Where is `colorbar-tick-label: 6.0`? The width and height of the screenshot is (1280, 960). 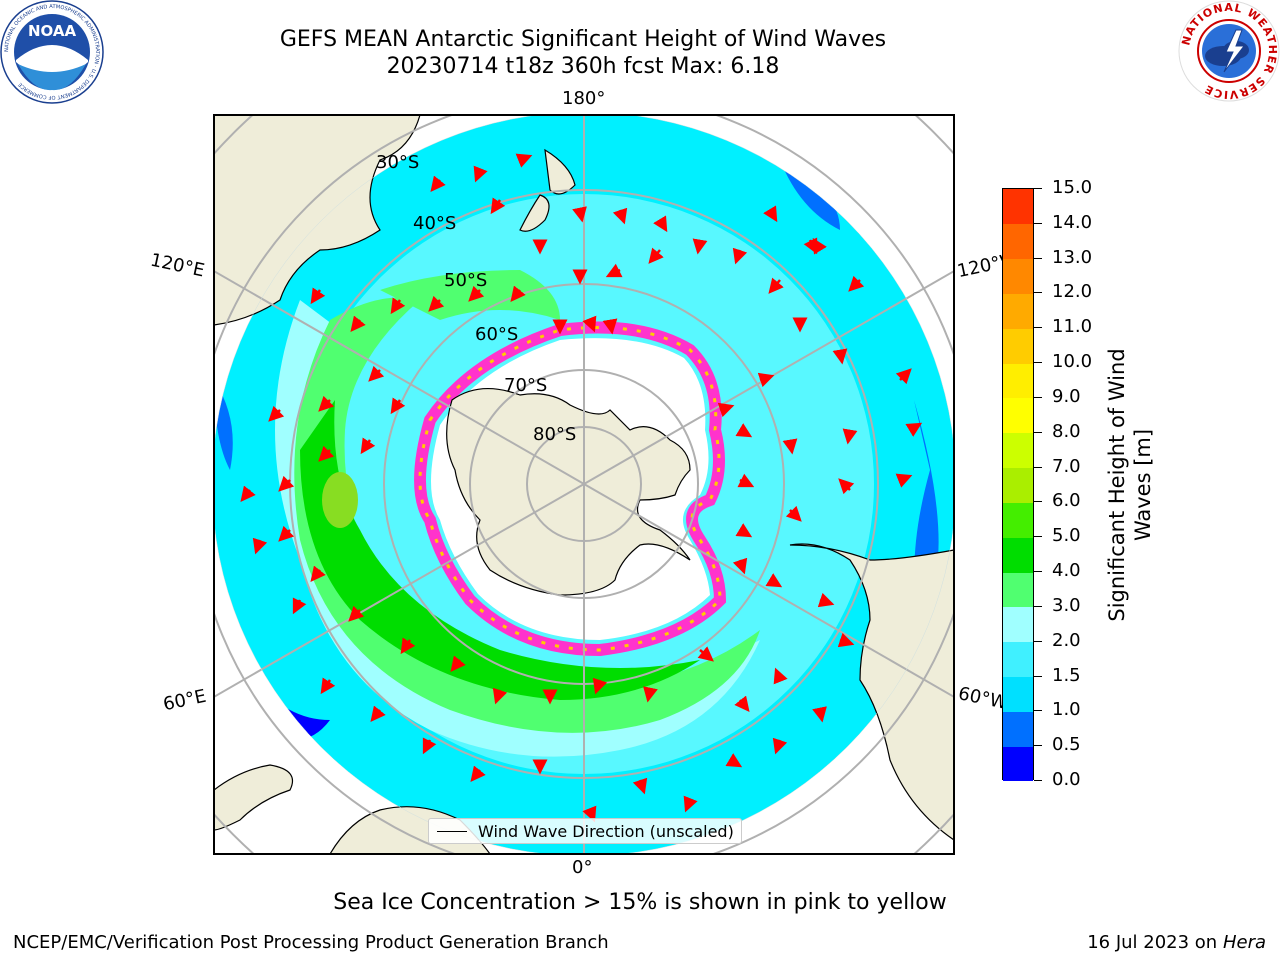
colorbar-tick-label: 6.0 is located at coordinates (1066, 501).